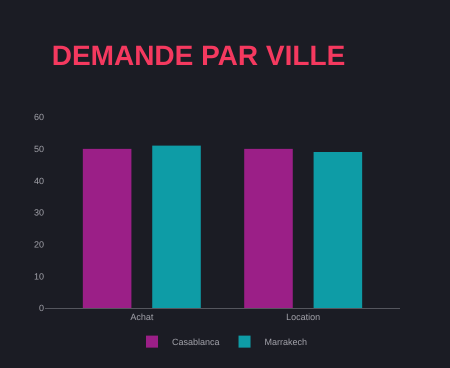  Describe the element at coordinates (41, 308) in the screenshot. I see `y-tick-label: 0` at that location.